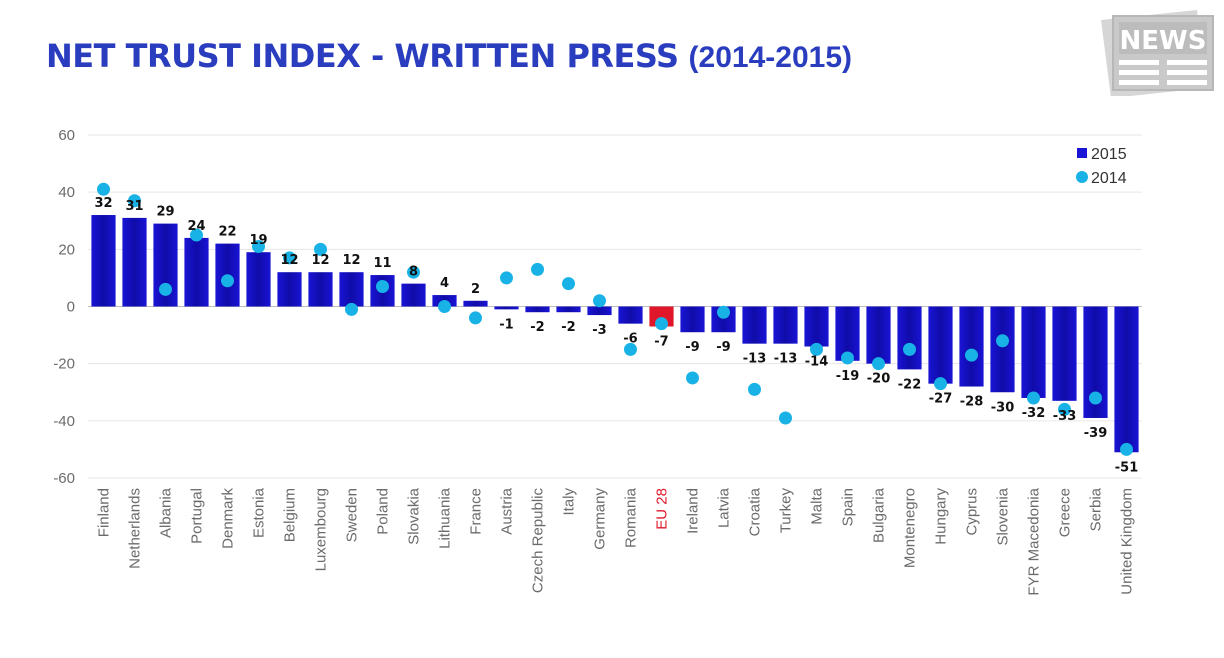 The image size is (1224, 658). What do you see at coordinates (196, 226) in the screenshot?
I see `bar-value-label: 24` at bounding box center [196, 226].